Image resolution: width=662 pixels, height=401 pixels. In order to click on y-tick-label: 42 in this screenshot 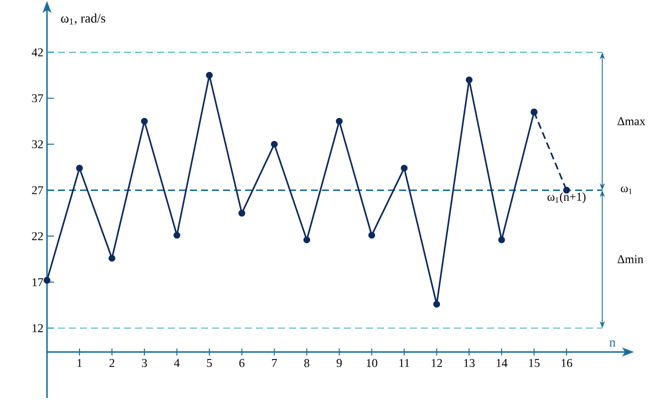, I will do `click(37, 52)`.